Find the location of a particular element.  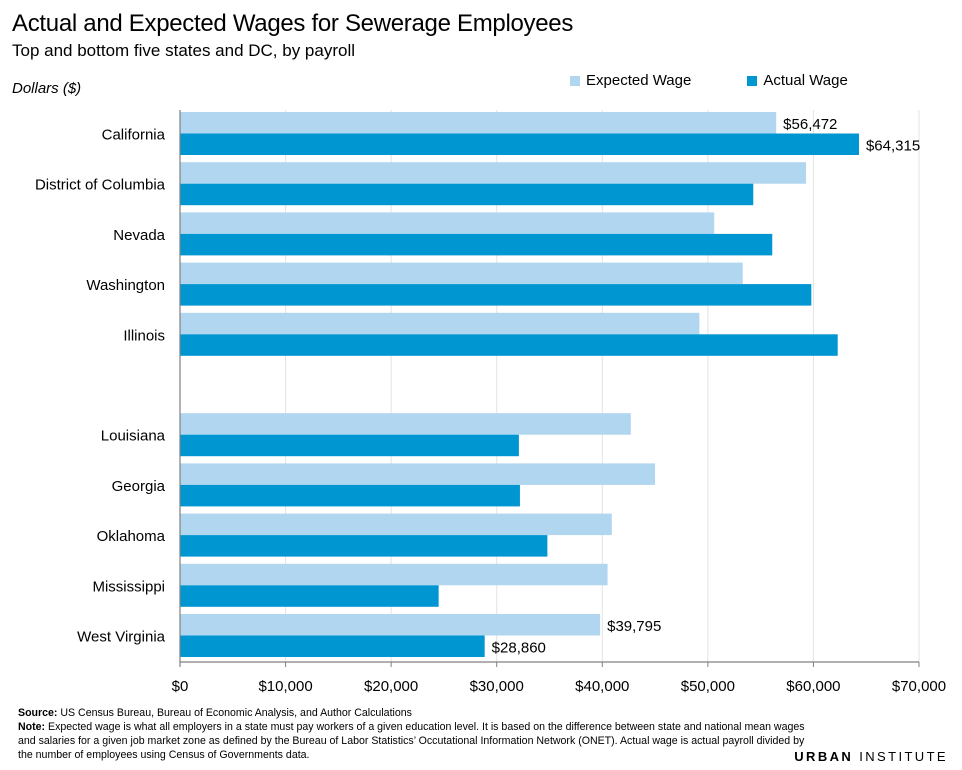

x-tick-label: $20,000 is located at coordinates (391, 686).